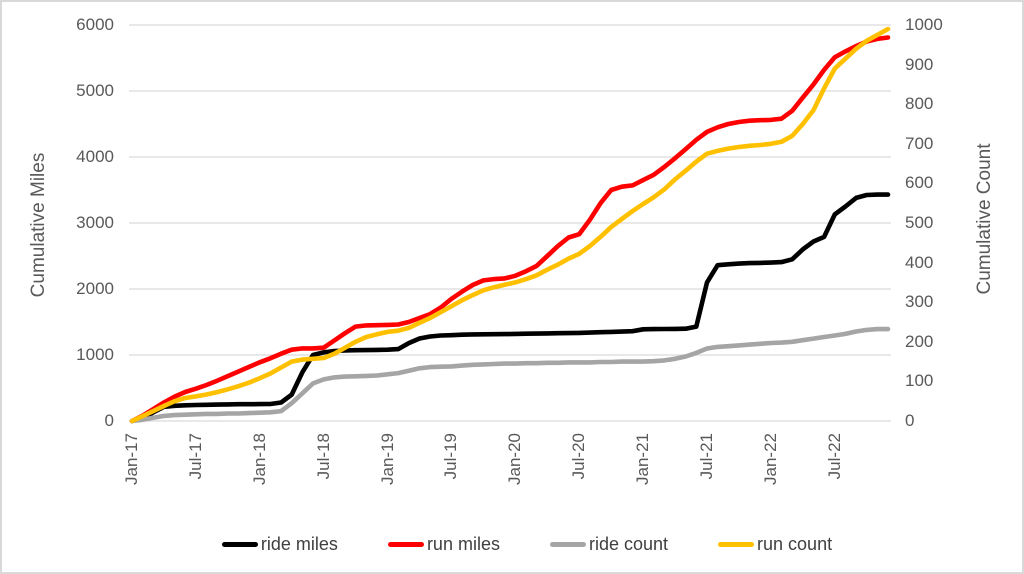  What do you see at coordinates (463, 544) in the screenshot?
I see `legend-label: run miles` at bounding box center [463, 544].